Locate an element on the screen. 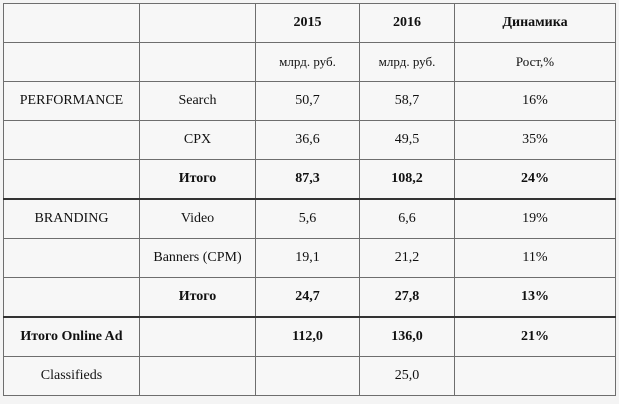 The height and width of the screenshot is (404, 619). value-2015 is located at coordinates (307, 376).